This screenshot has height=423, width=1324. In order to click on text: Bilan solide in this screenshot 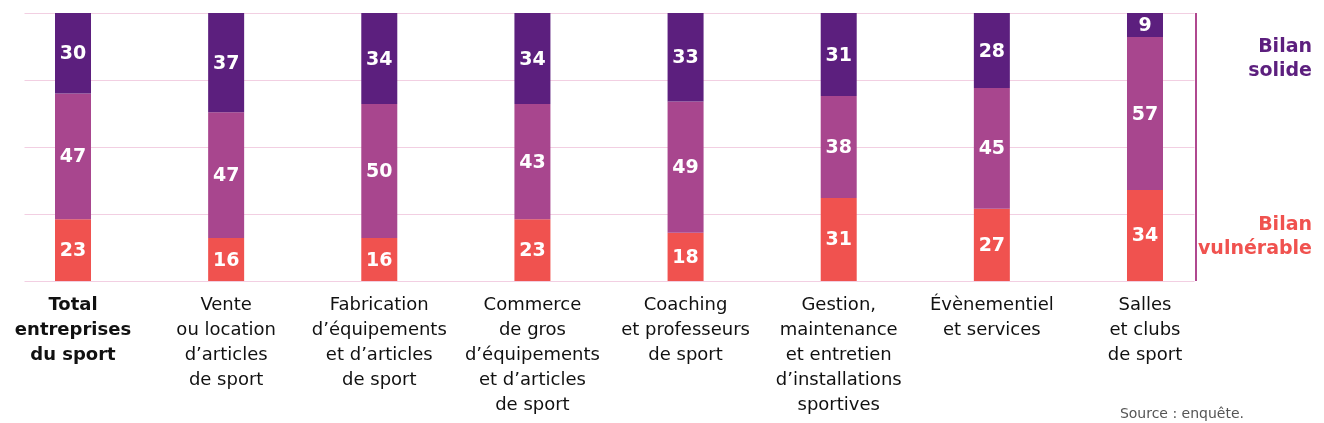, I will do `click(1280, 56)`.